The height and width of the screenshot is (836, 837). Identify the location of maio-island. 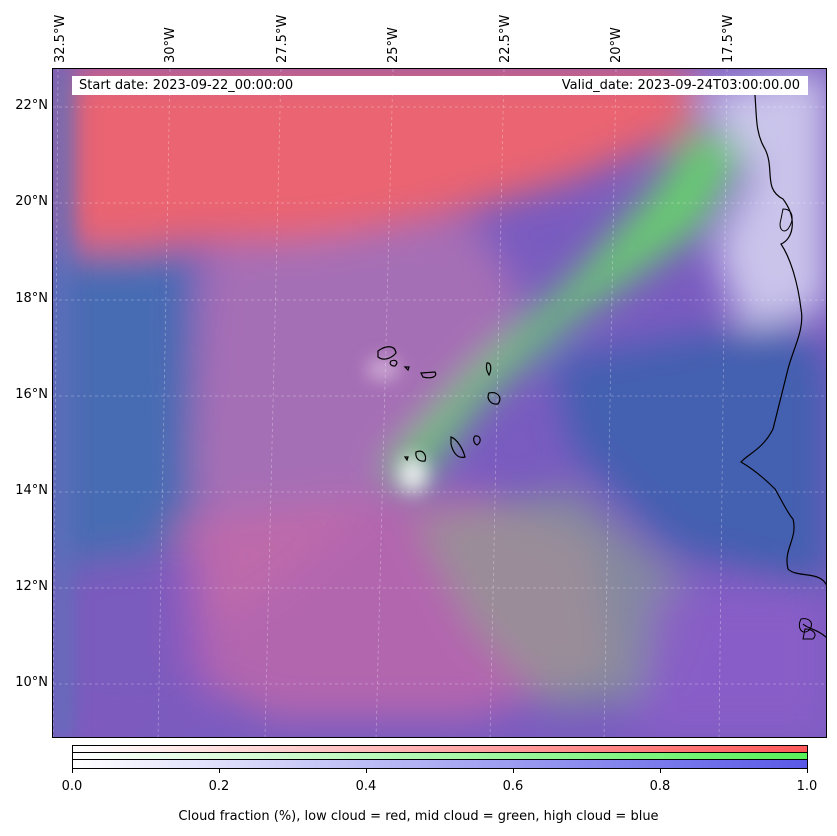
(477, 440).